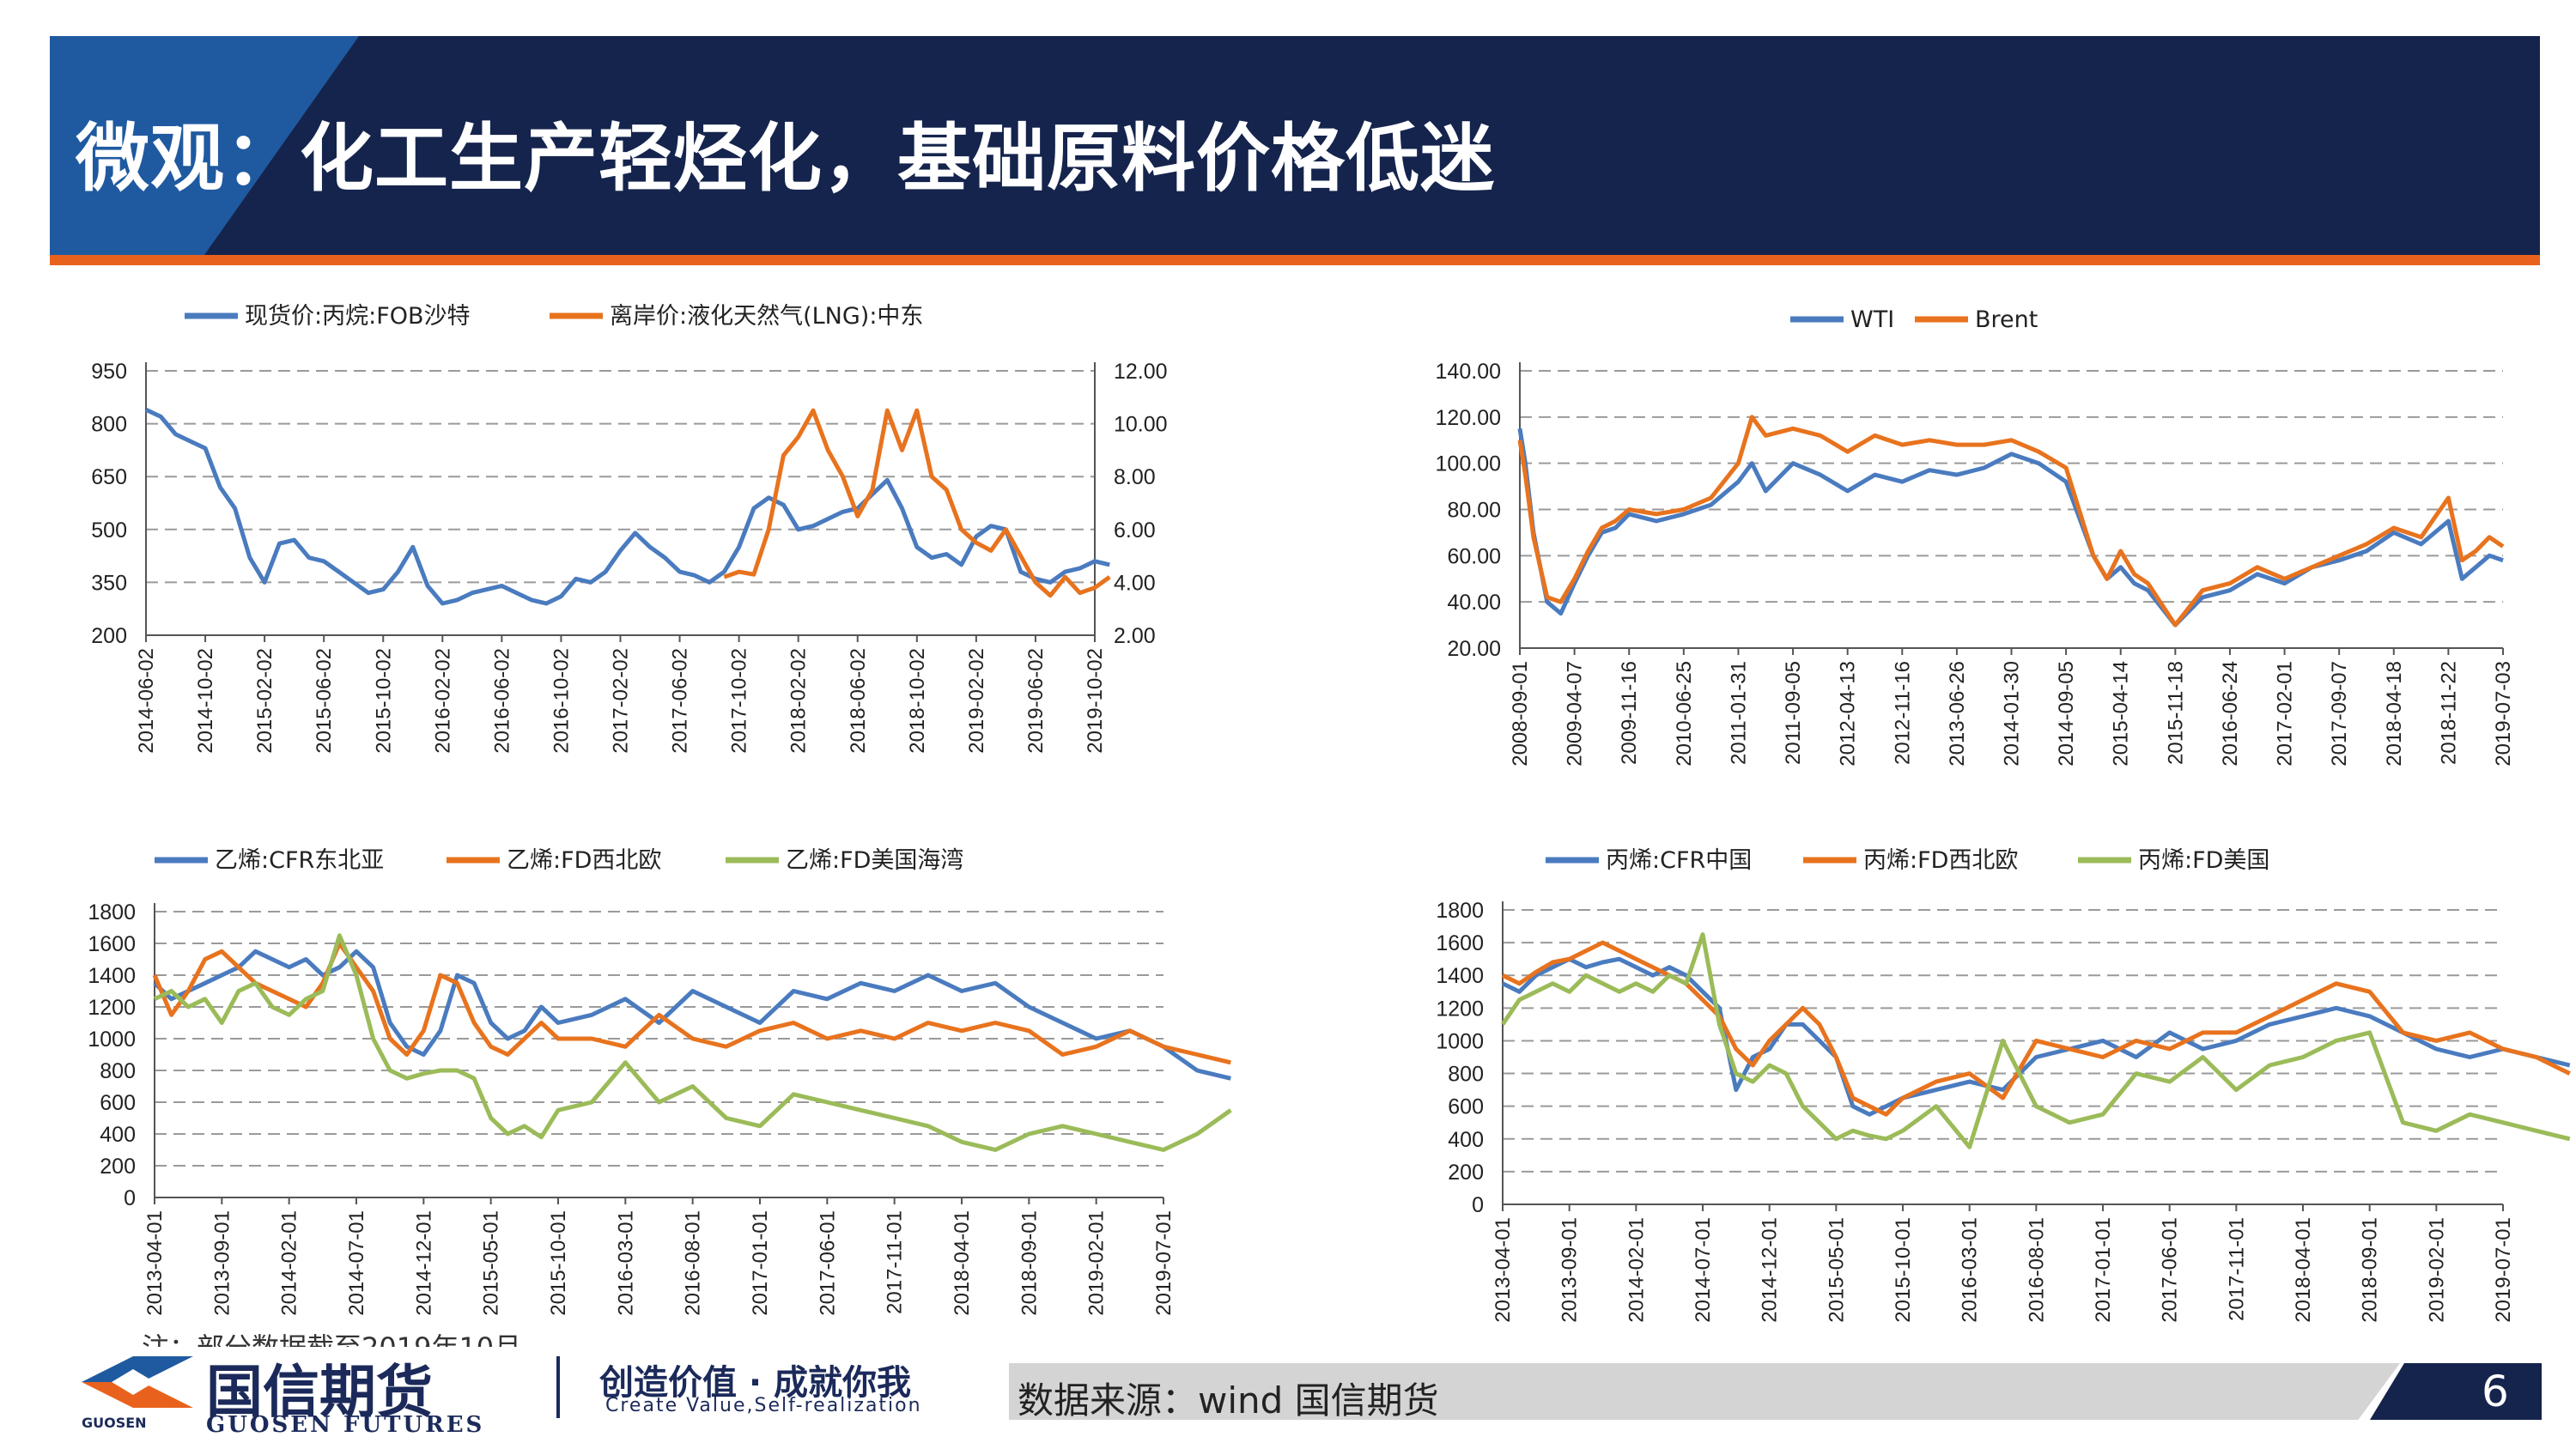 This screenshot has width=2576, height=1449. I want to click on x-tick-label: 2012-11-16, so click(1902, 713).